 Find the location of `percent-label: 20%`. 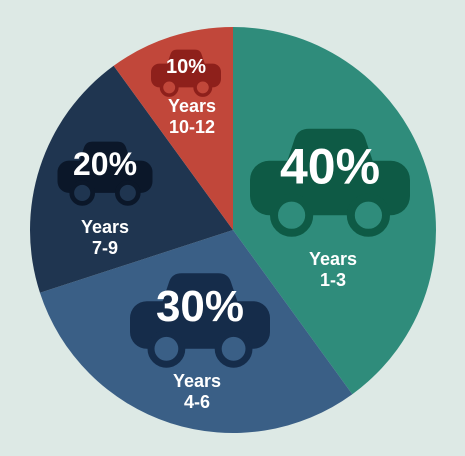

percent-label: 20% is located at coordinates (105, 164).